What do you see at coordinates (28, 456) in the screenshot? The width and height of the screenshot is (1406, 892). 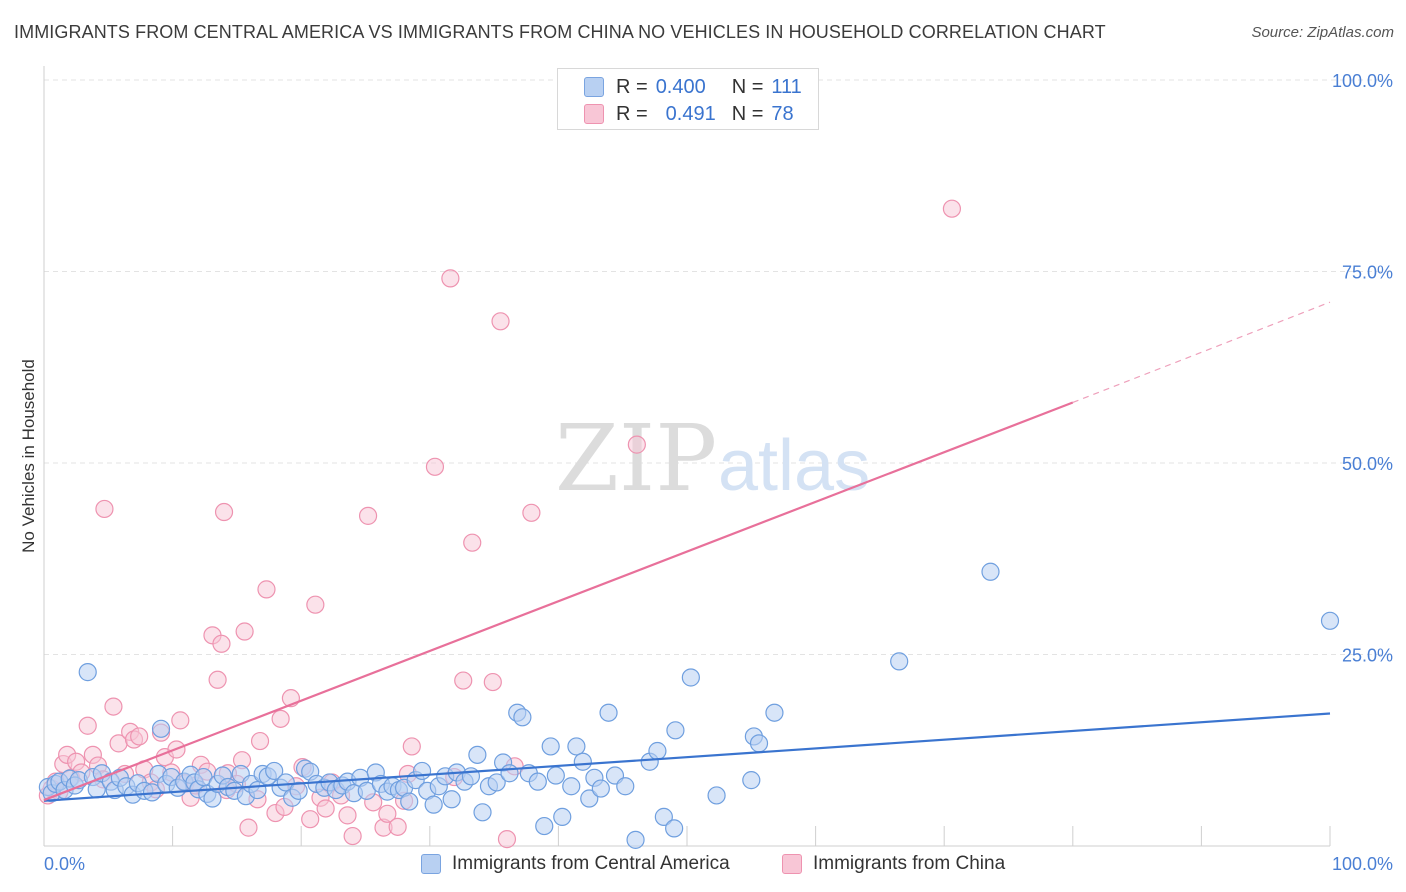 I see `y-axis-label: No Vehicles in Household` at bounding box center [28, 456].